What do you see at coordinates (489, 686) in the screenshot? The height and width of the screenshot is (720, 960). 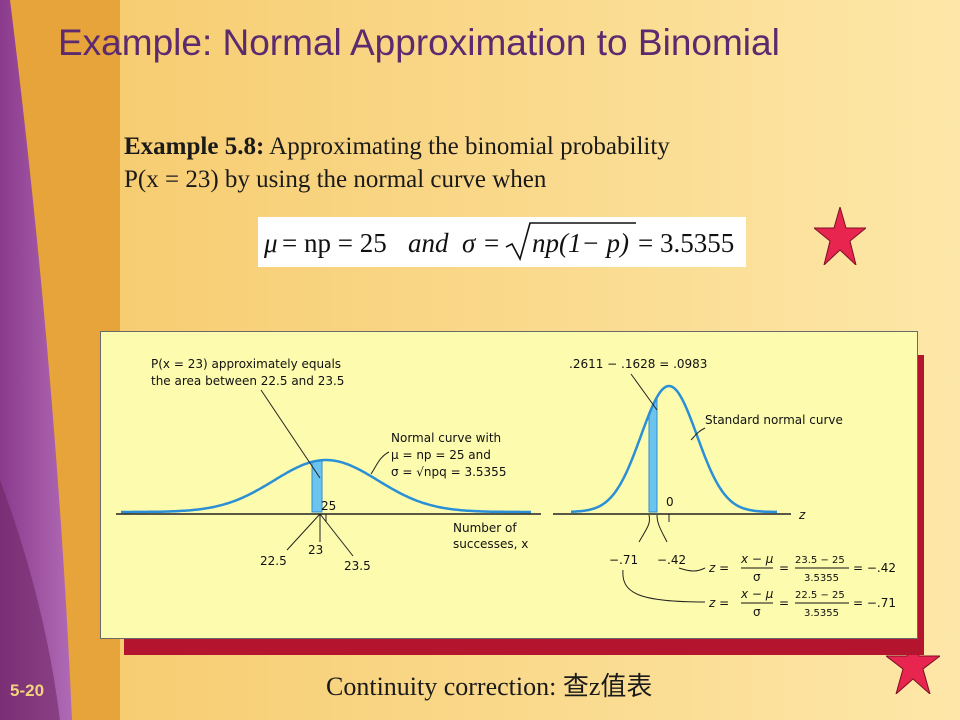 I see `caption: Continuity correction: 查z值表` at bounding box center [489, 686].